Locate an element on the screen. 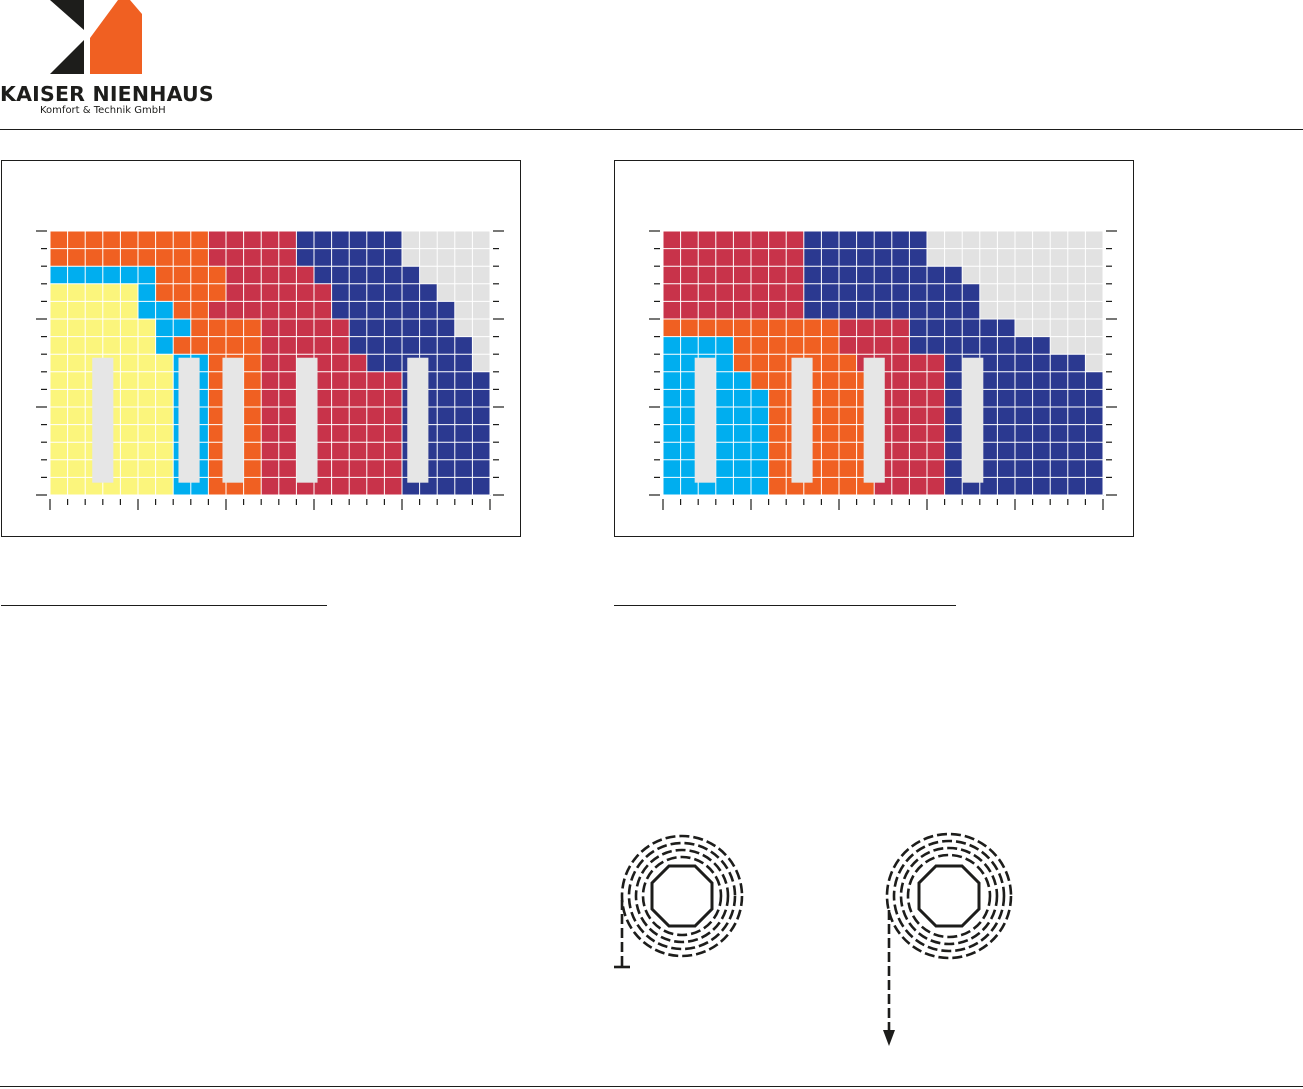 Image resolution: width=1303 pixels, height=1089 pixels. pipe-coil-diagram-right is located at coordinates (948, 939).